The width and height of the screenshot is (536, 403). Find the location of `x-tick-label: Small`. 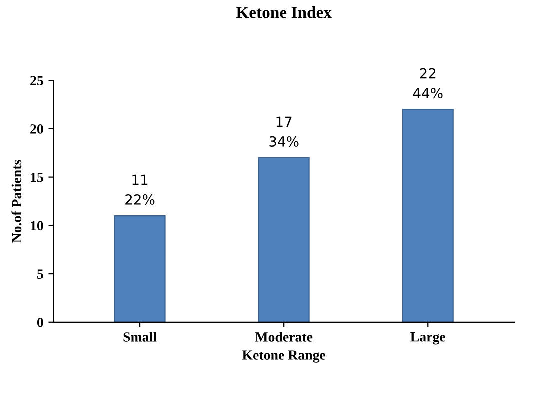

x-tick-label: Small is located at coordinates (140, 337).